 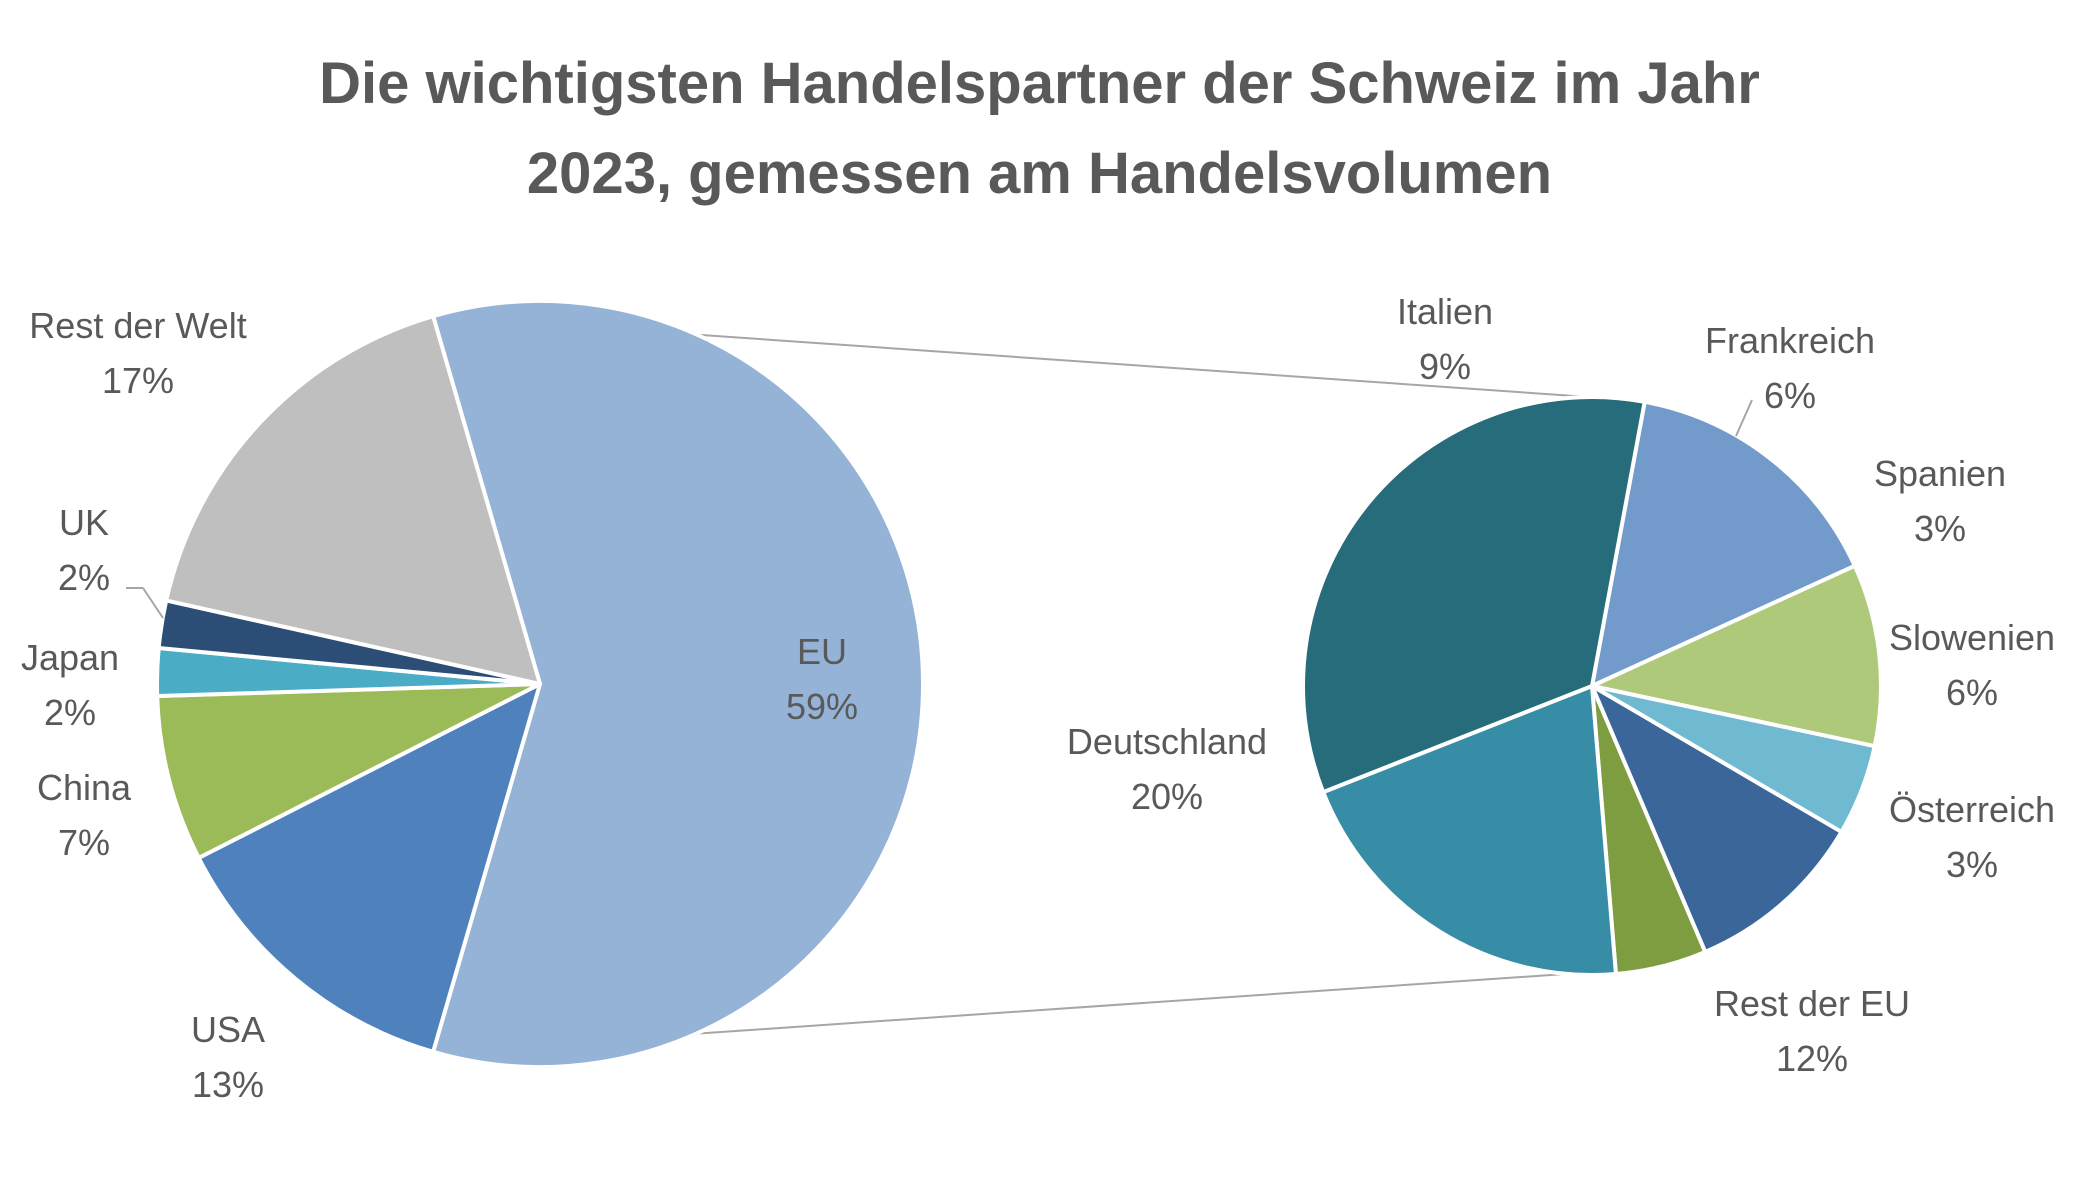 What do you see at coordinates (1812, 1003) in the screenshot?
I see `data-label-category: Rest der EU` at bounding box center [1812, 1003].